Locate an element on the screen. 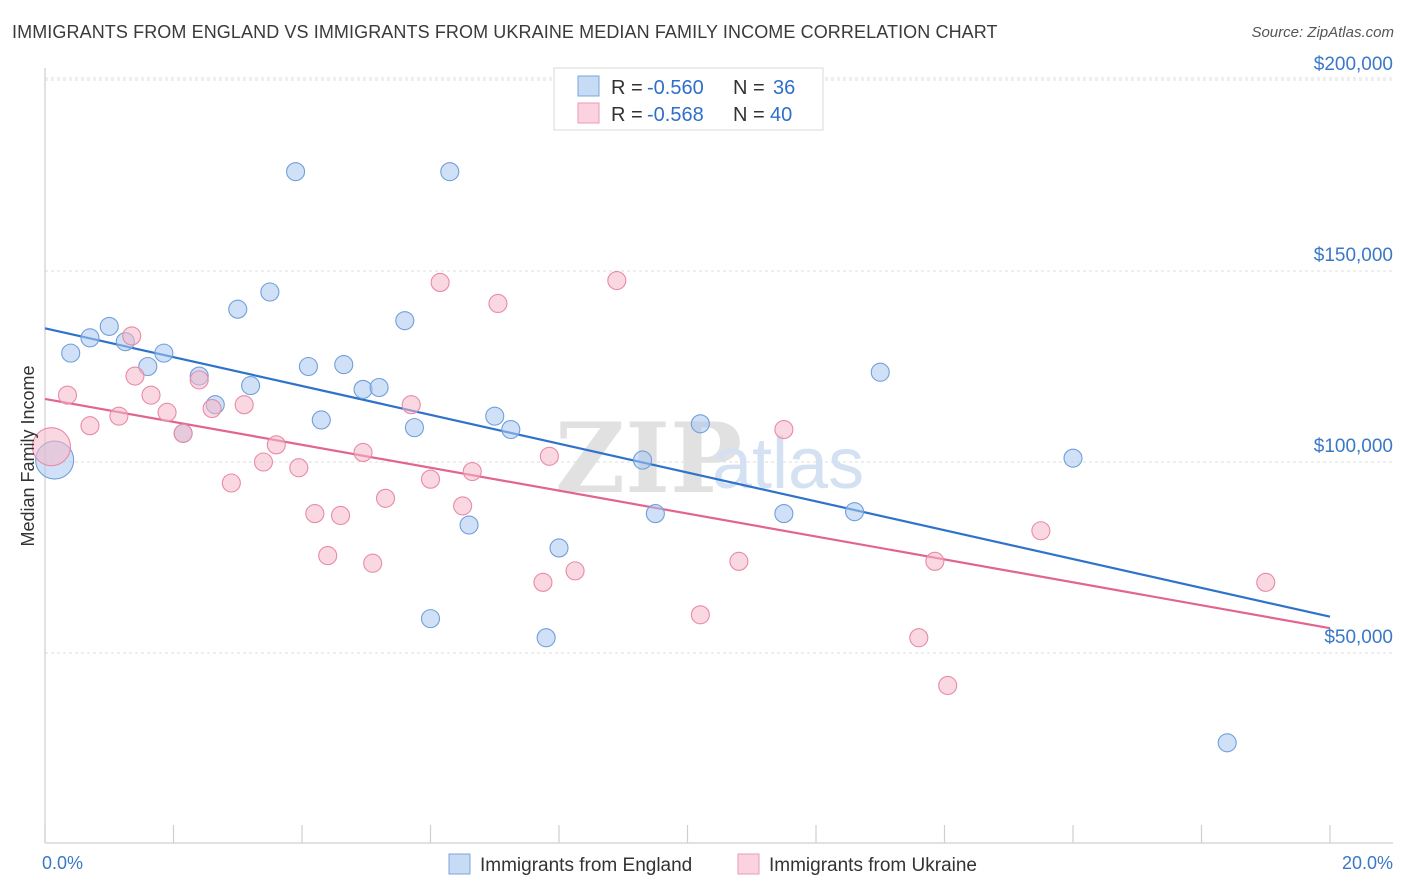 This screenshot has height=892, width=1406. x-tick-label-1: 20.0% is located at coordinates (1367, 863).